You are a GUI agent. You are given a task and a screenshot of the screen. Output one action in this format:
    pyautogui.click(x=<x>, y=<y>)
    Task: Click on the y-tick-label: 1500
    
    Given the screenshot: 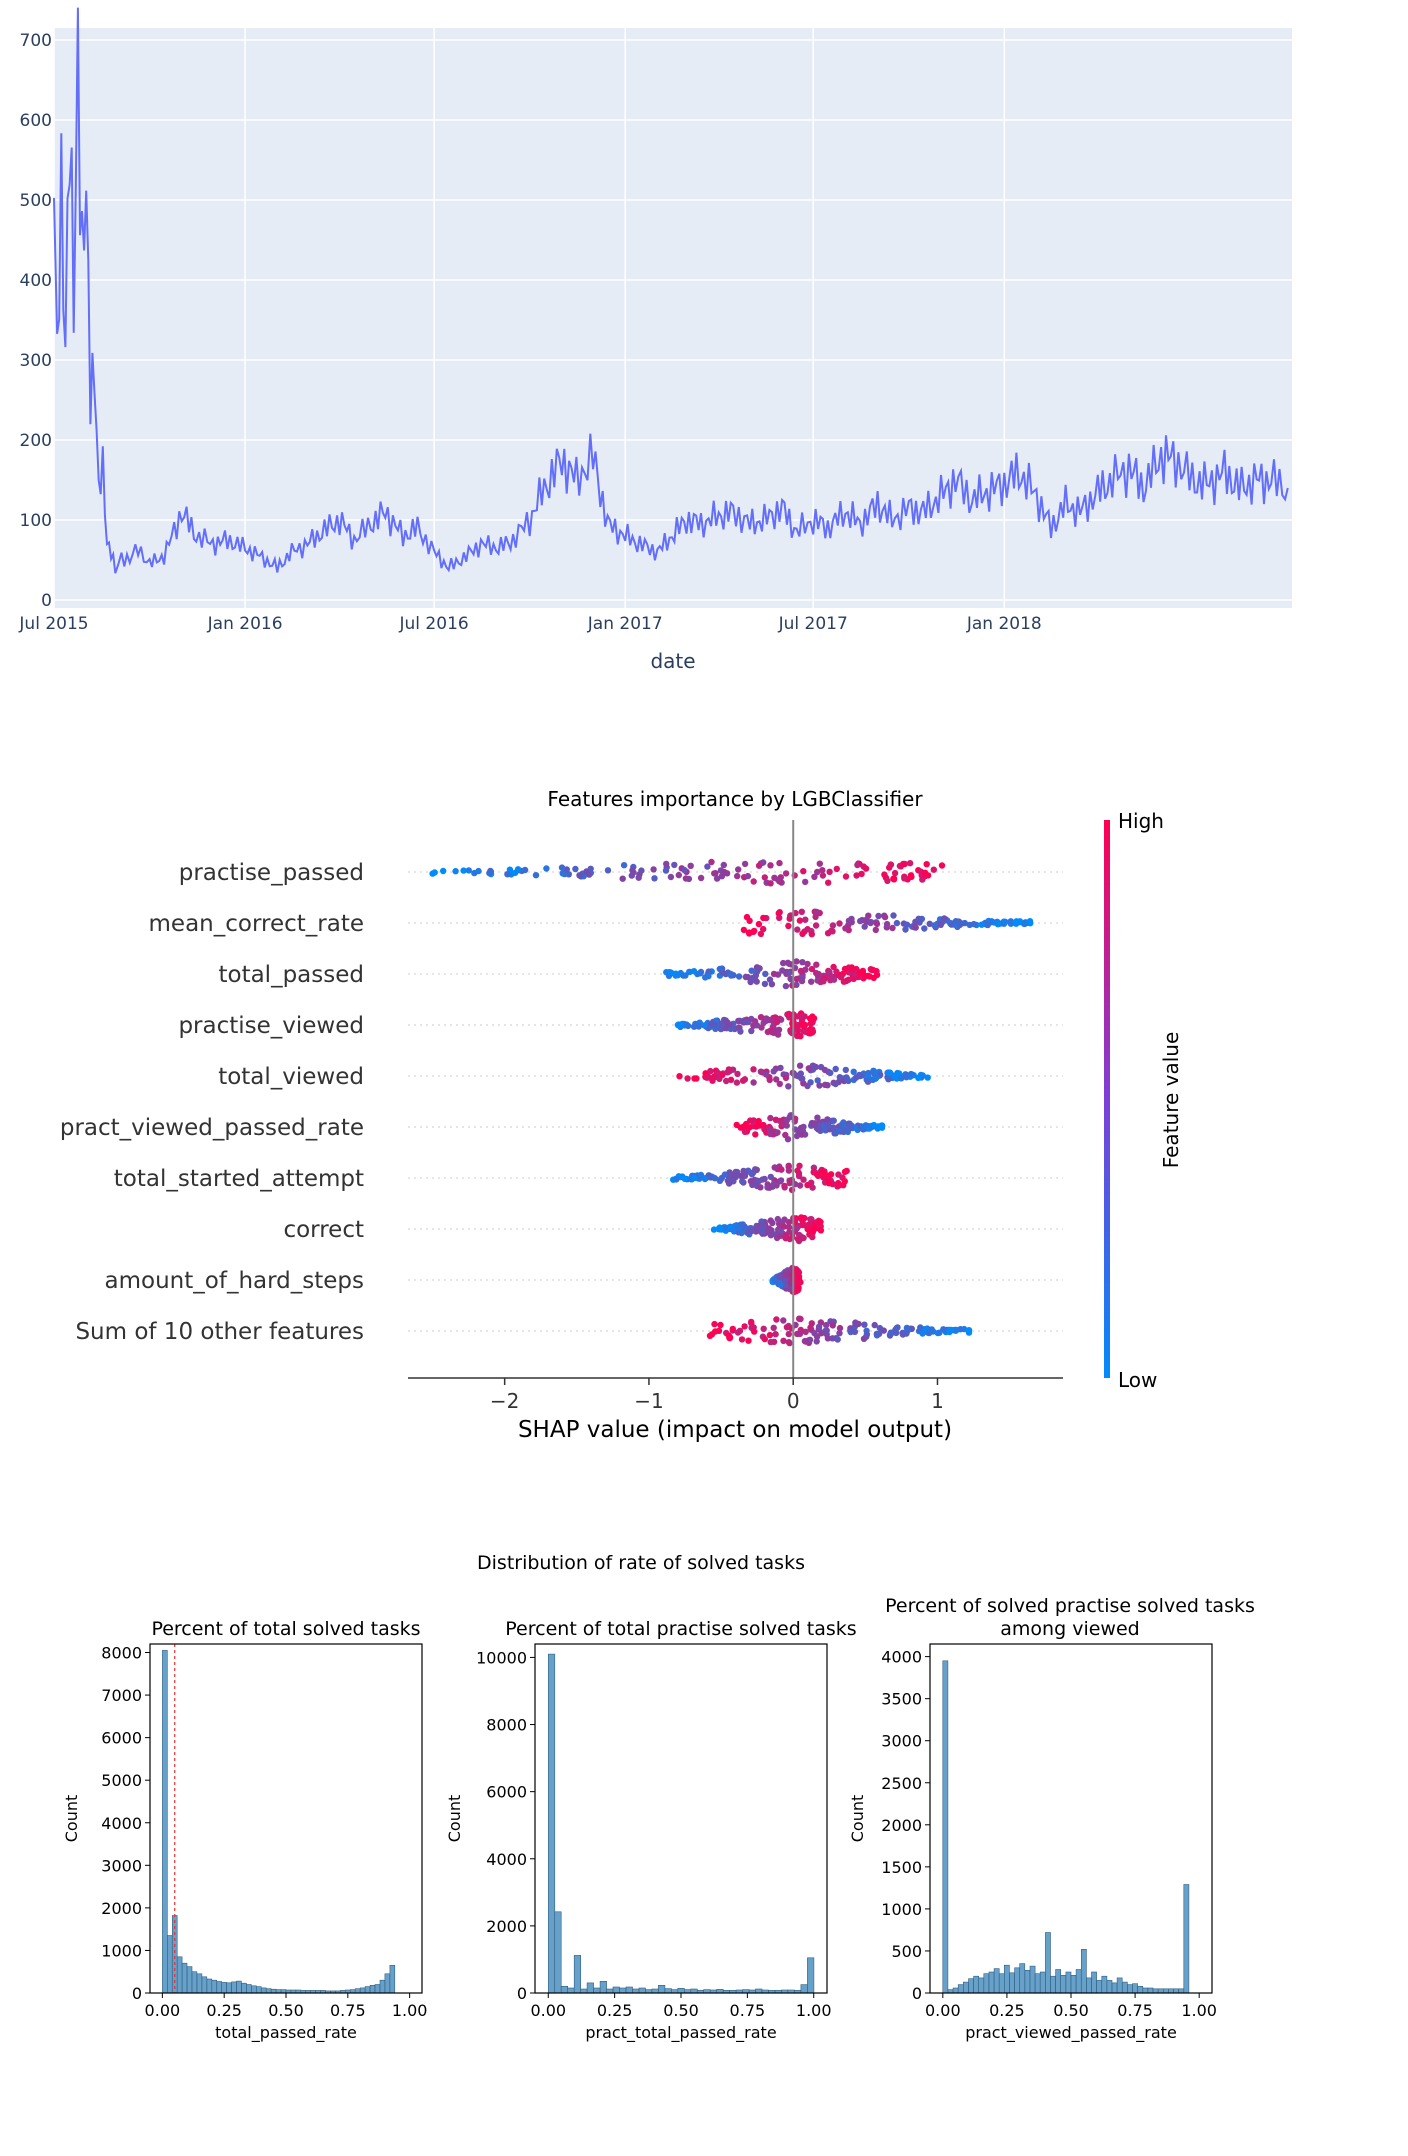 What is the action you would take?
    pyautogui.click(x=901, y=1867)
    